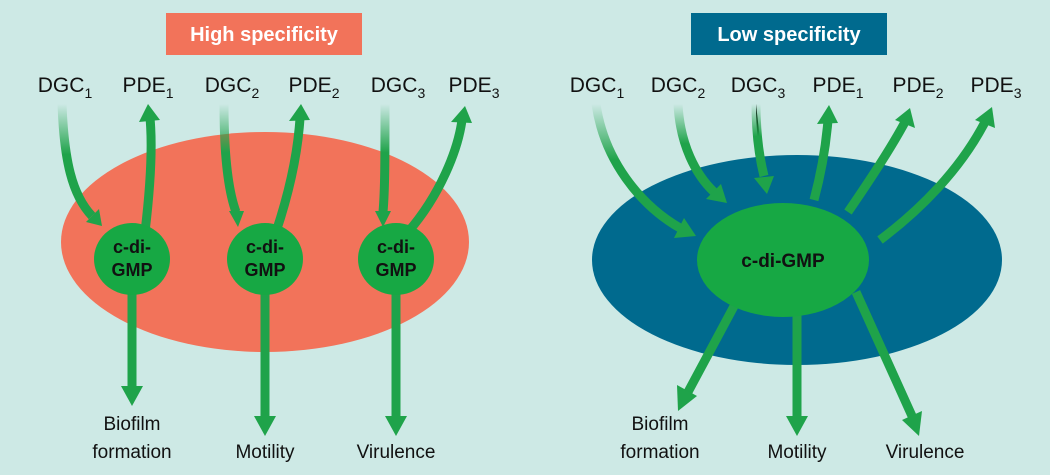 The width and height of the screenshot is (1050, 475). I want to click on low-enzyme-label: DGC1, so click(597, 87).